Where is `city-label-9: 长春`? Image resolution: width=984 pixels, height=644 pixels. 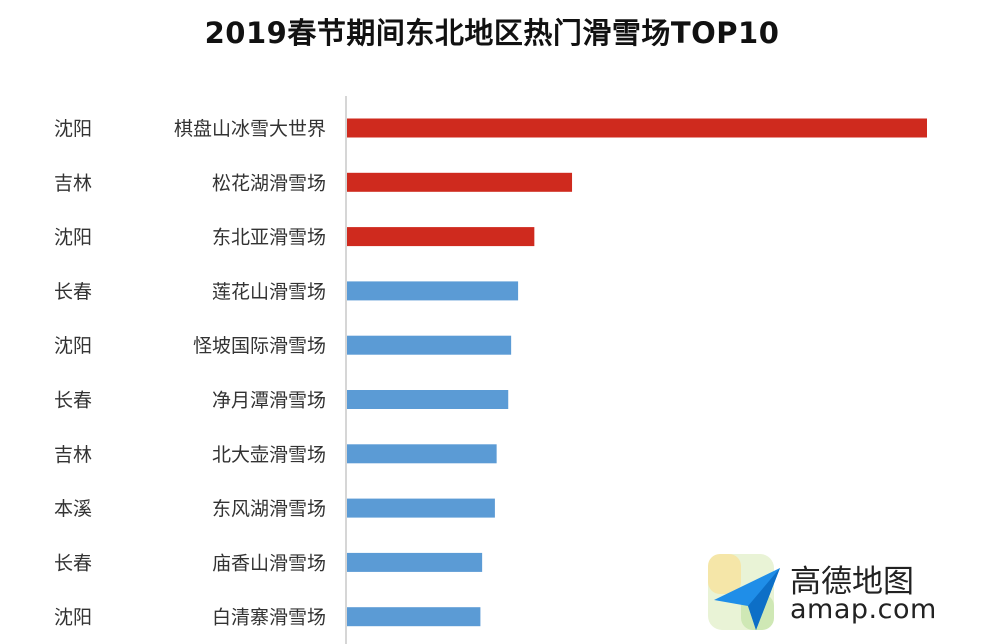 city-label-9: 长春 is located at coordinates (73, 563).